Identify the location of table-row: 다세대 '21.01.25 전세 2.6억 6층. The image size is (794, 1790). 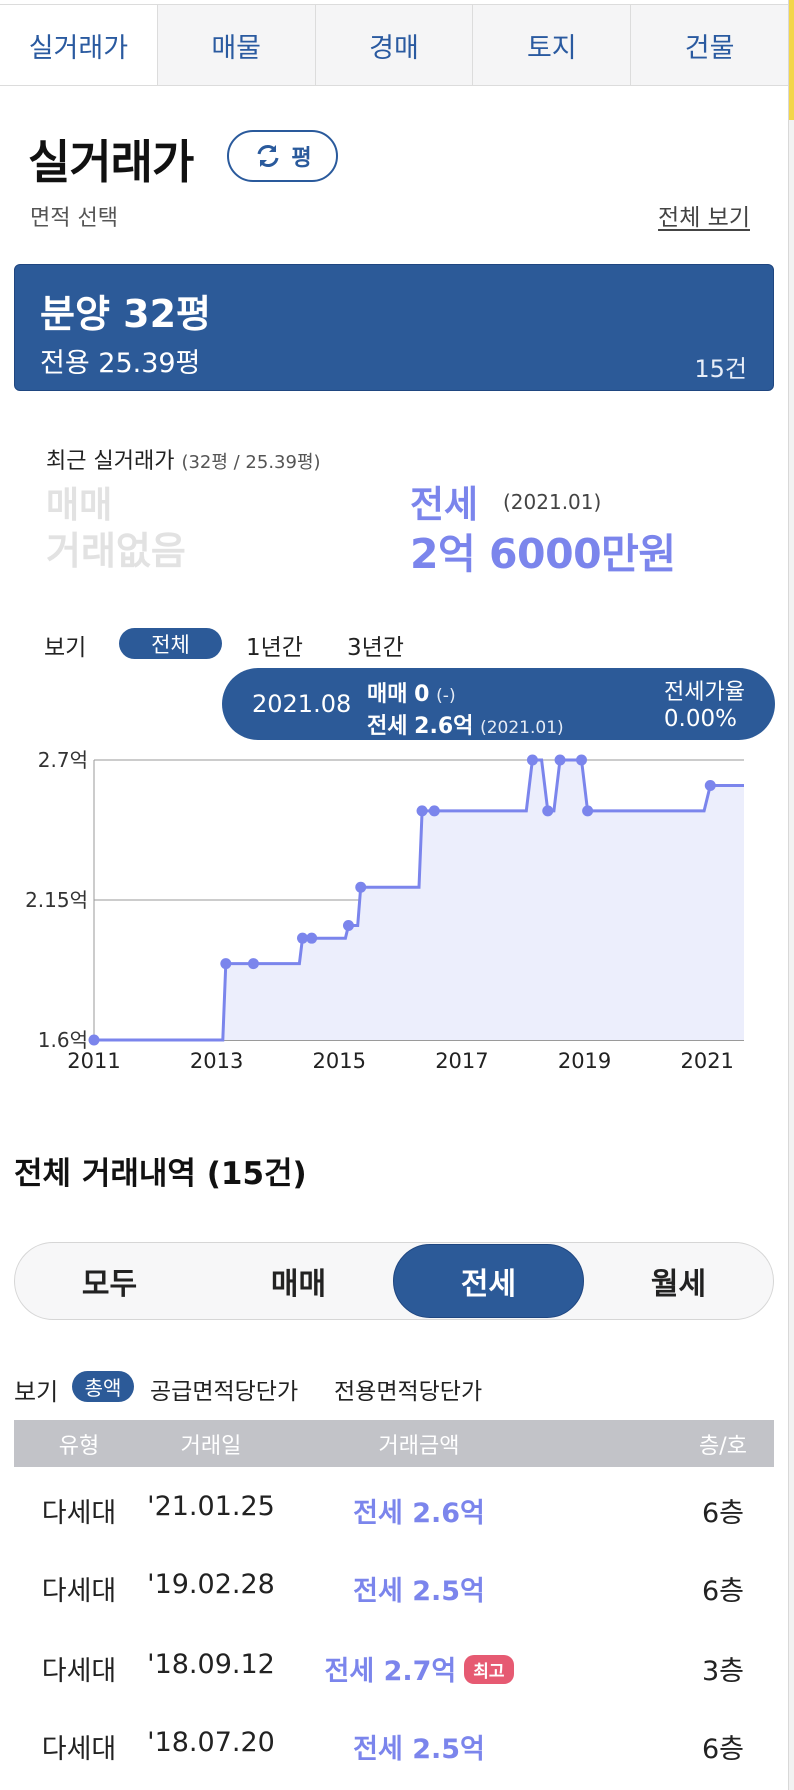
(394, 1508).